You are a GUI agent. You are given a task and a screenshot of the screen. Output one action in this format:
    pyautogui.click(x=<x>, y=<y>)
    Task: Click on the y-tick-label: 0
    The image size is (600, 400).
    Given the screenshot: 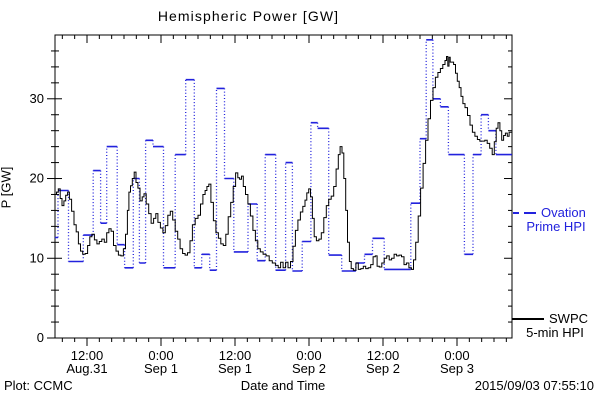 What is the action you would take?
    pyautogui.click(x=40, y=337)
    